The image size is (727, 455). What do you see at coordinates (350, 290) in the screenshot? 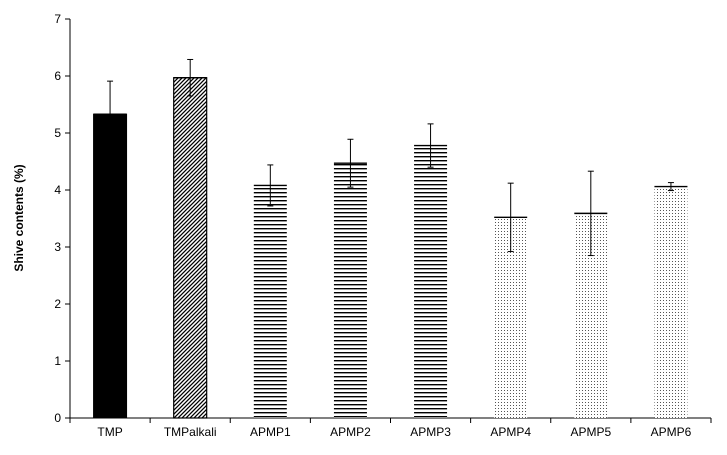
I see `bar-apmp2` at bounding box center [350, 290].